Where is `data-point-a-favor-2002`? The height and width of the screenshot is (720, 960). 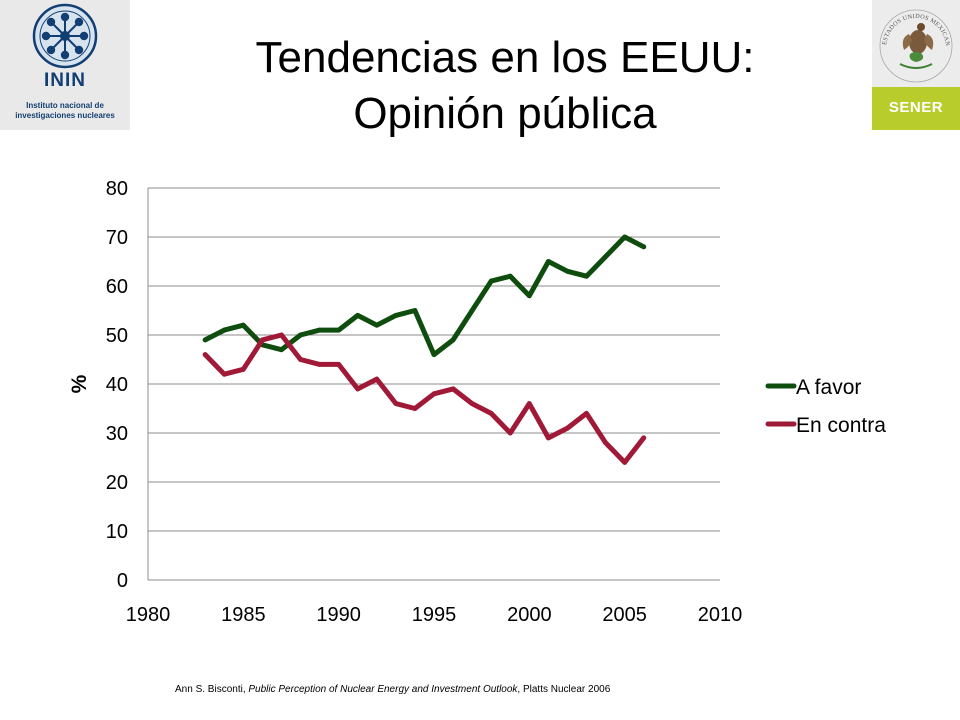 data-point-a-favor-2002 is located at coordinates (567, 271).